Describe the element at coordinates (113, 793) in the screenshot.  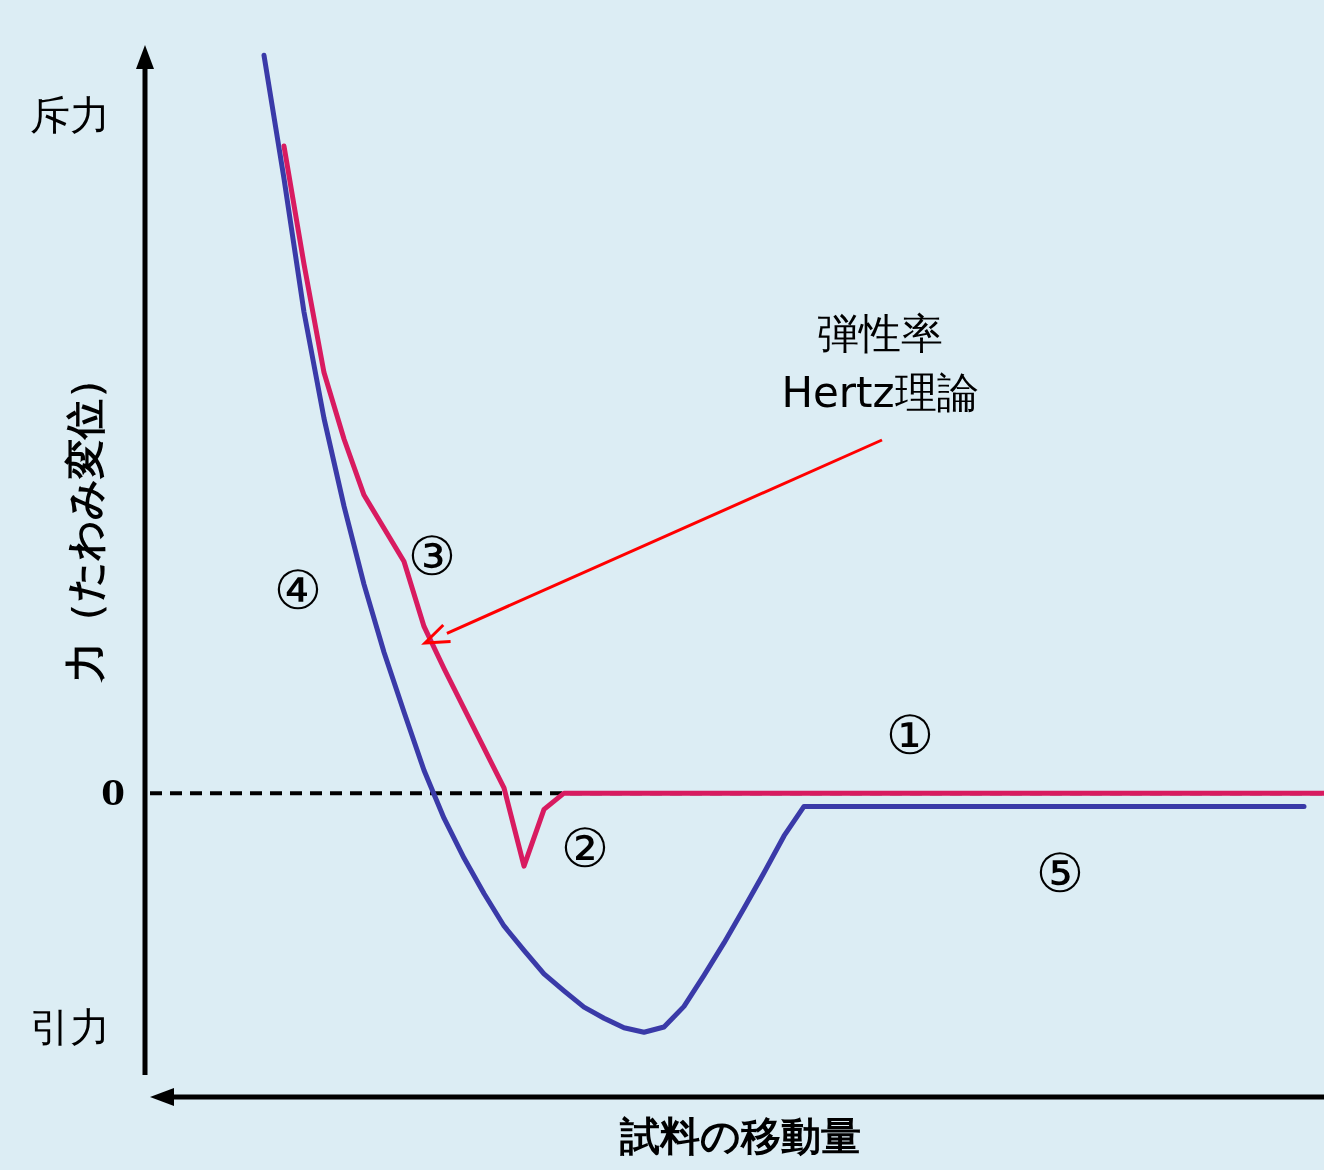
I see `ref-line-label: 0` at that location.